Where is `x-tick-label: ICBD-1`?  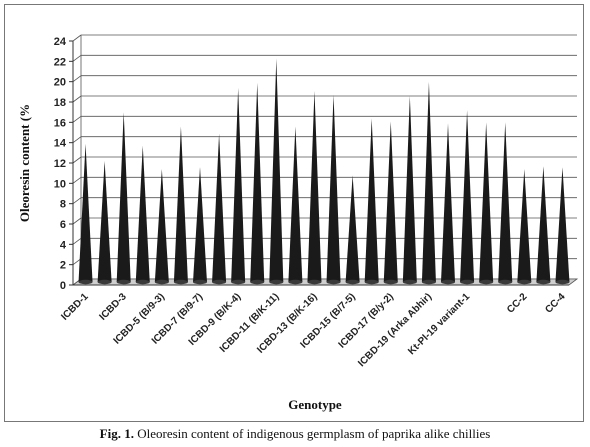 x-tick-label: ICBD-1 is located at coordinates (75, 307).